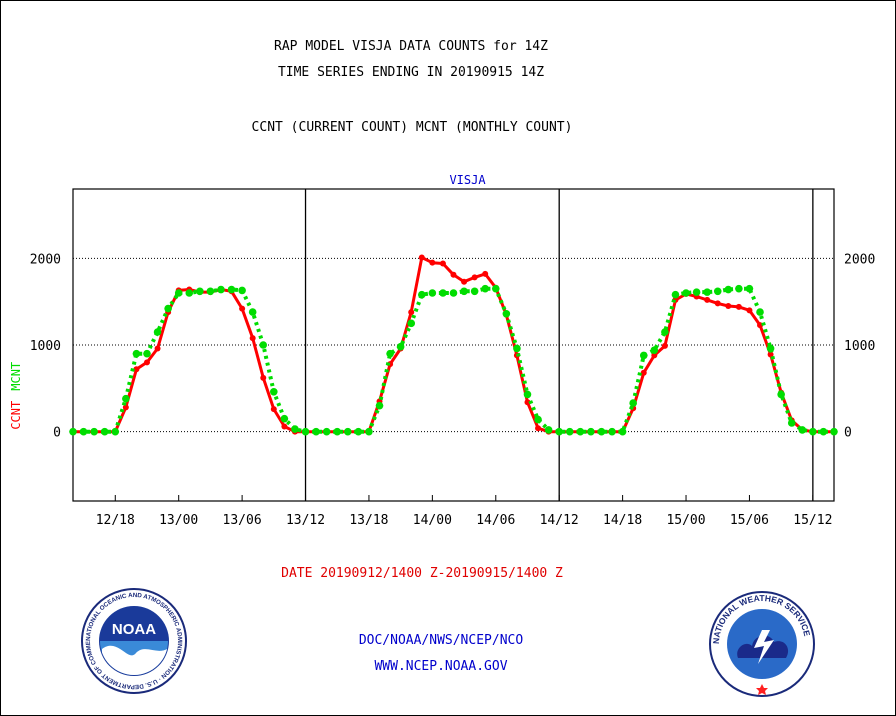  What do you see at coordinates (749, 520) in the screenshot?
I see `x-tick-label: 15/06` at bounding box center [749, 520].